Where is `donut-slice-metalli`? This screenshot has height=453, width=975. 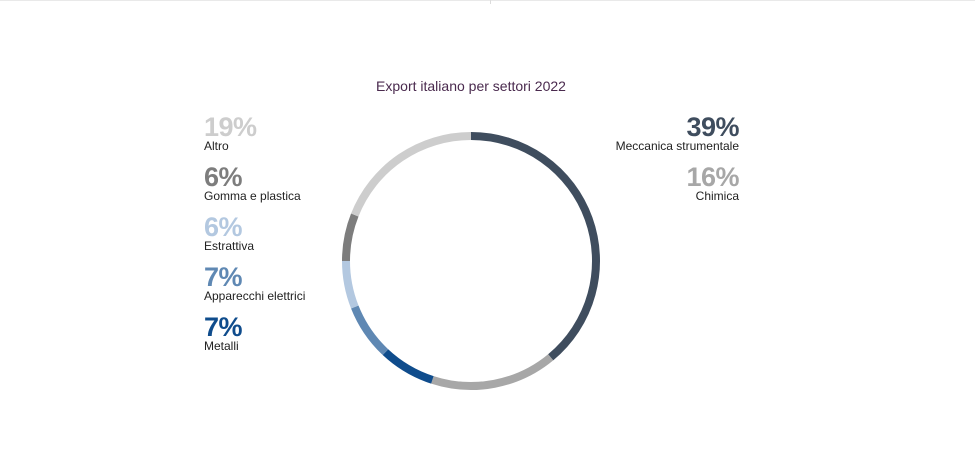
donut-slice-metalli is located at coordinates (408, 366).